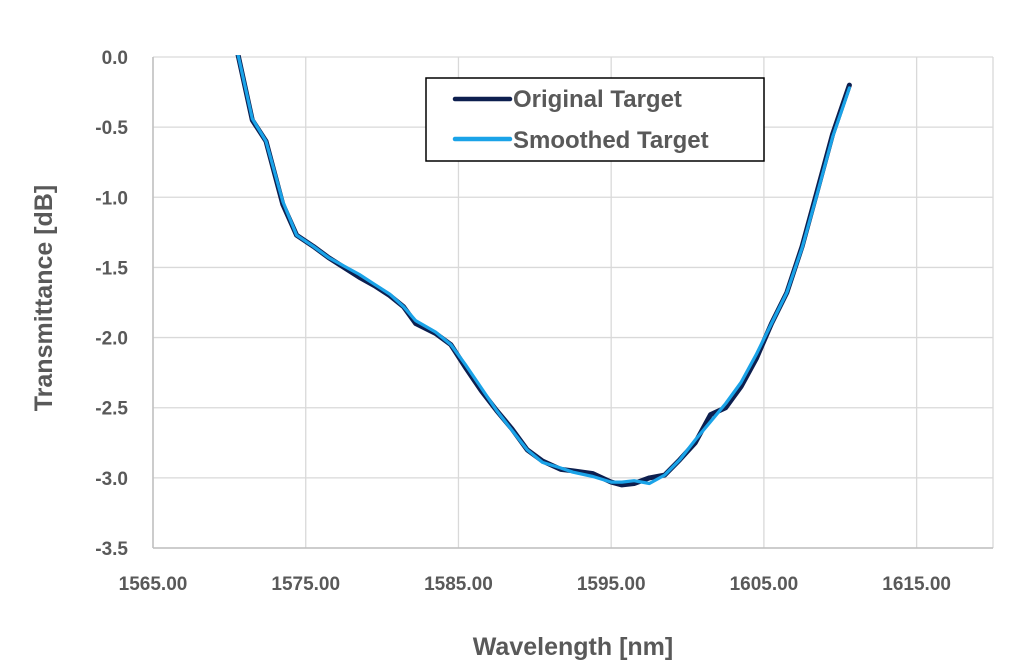 This screenshot has height=670, width=1024. Describe the element at coordinates (305, 584) in the screenshot. I see `x-tick-label: 1575.00` at that location.